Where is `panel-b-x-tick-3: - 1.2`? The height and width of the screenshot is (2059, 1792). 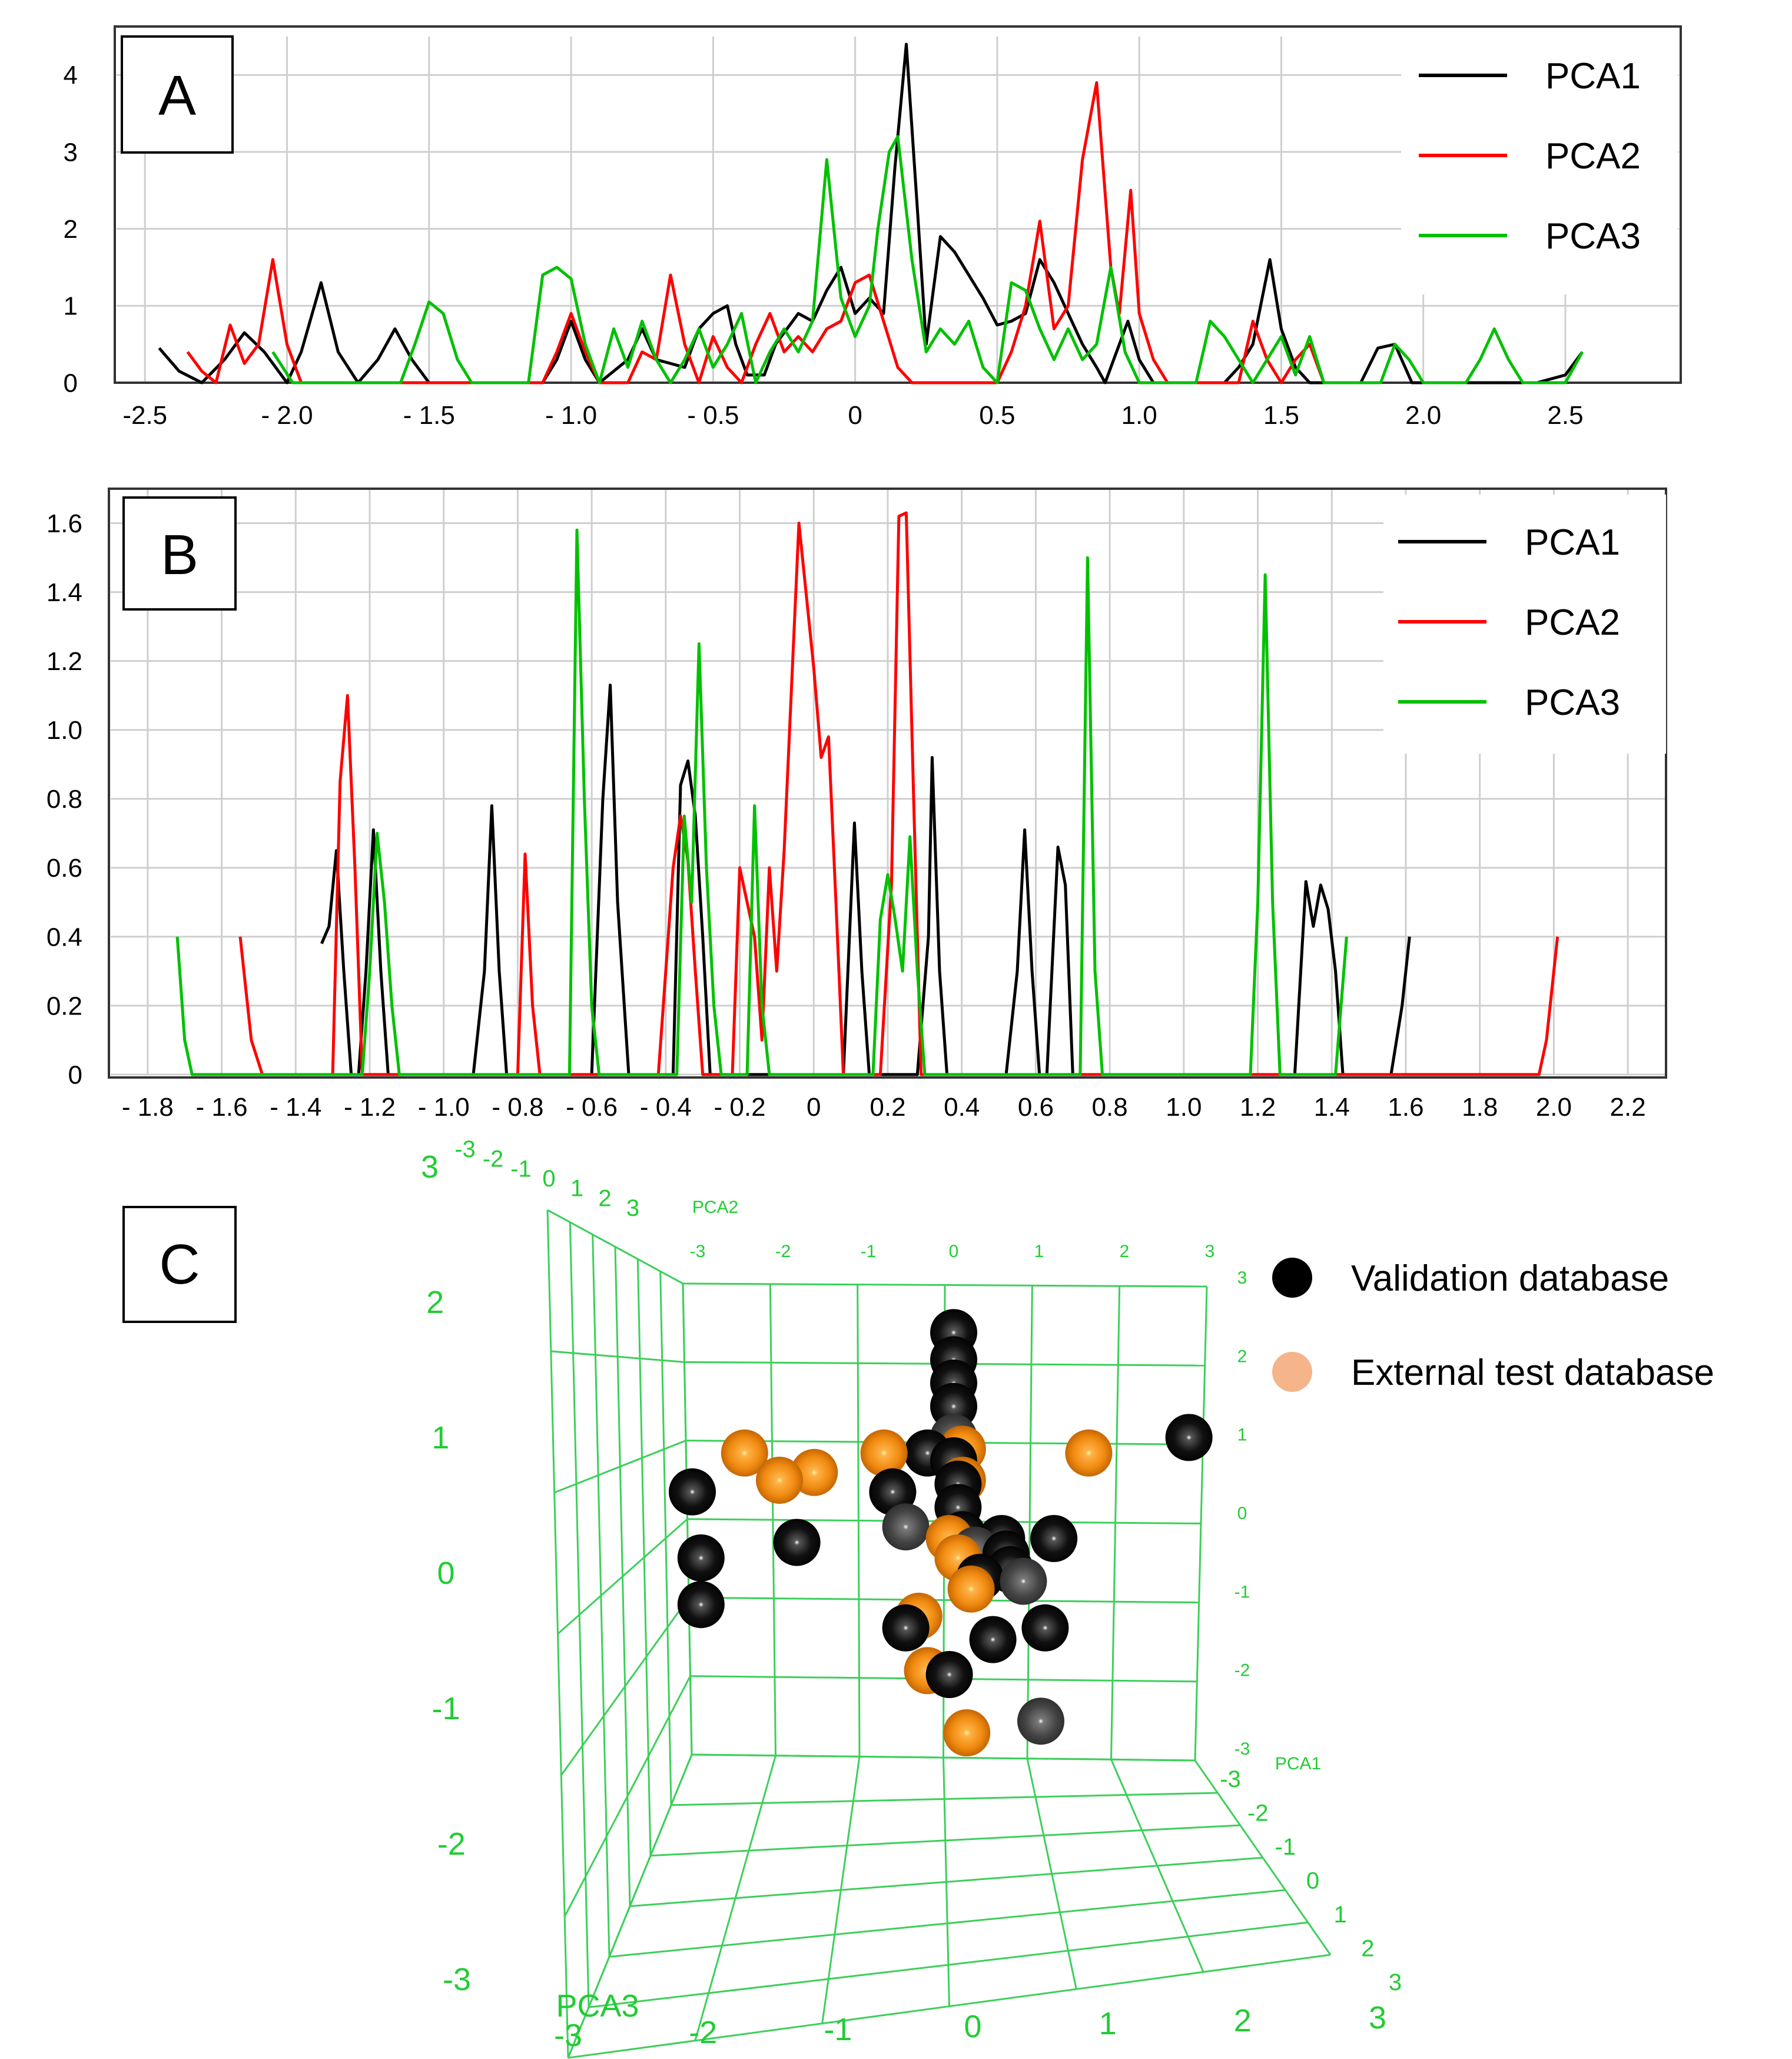 panel-b-x-tick-3: - 1.2 is located at coordinates (370, 1106).